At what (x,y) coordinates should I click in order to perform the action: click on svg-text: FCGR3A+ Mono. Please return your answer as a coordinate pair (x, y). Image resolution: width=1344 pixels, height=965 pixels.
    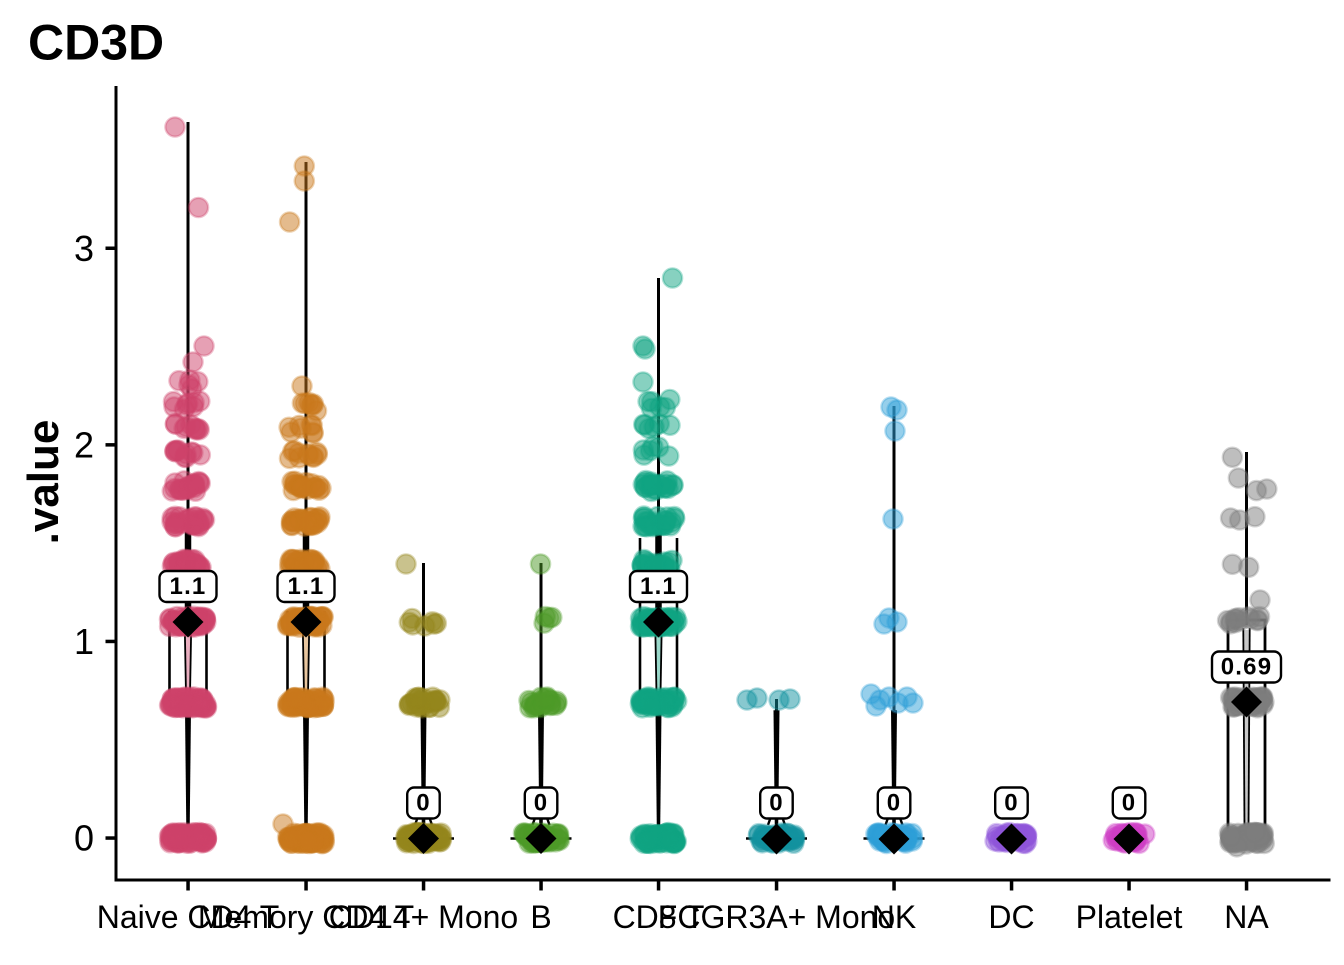
    Looking at the image, I should click on (776, 917).